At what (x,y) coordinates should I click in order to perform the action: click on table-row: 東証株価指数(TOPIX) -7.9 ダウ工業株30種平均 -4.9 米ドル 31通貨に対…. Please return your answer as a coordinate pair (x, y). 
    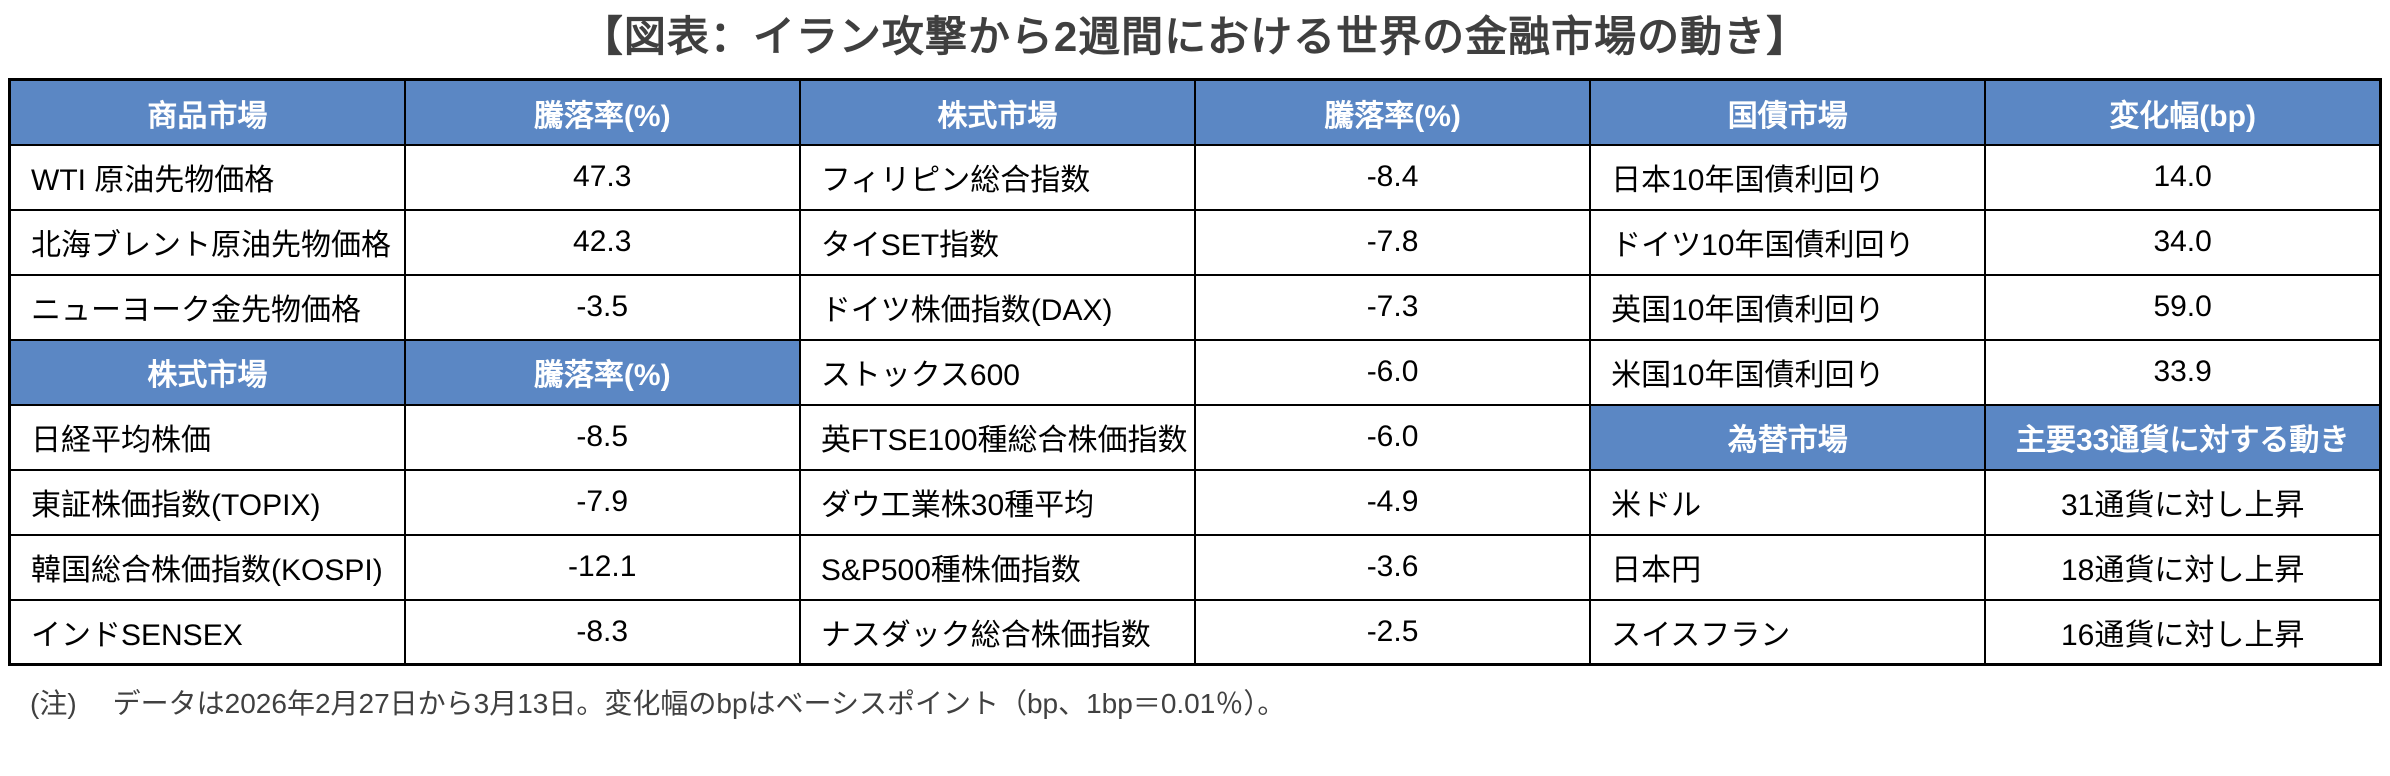
    Looking at the image, I should click on (1195, 502).